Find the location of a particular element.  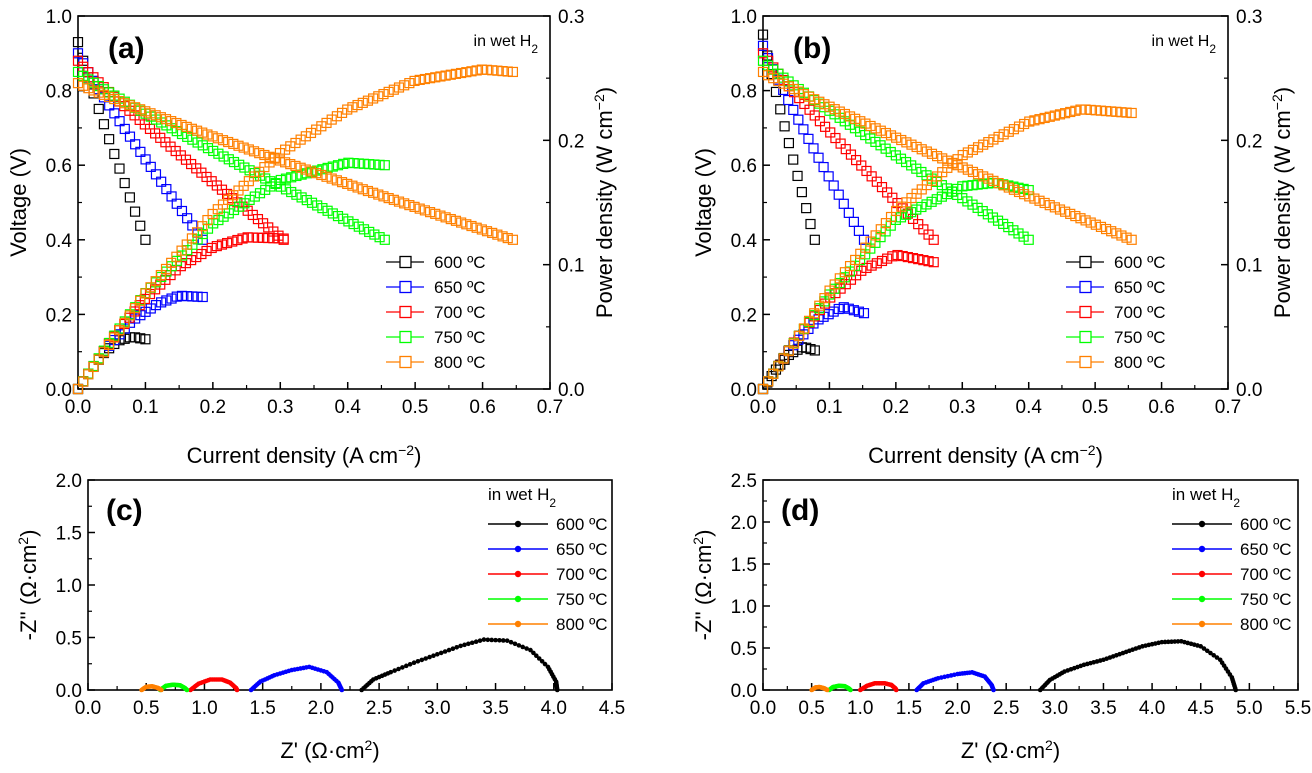

legend-marker is located at coordinates (1202, 624).